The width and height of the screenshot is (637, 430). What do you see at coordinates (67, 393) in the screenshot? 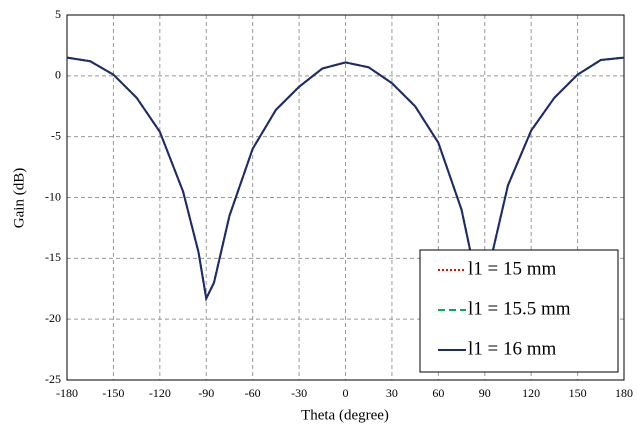
I see `x-tick-label: -180` at bounding box center [67, 393].